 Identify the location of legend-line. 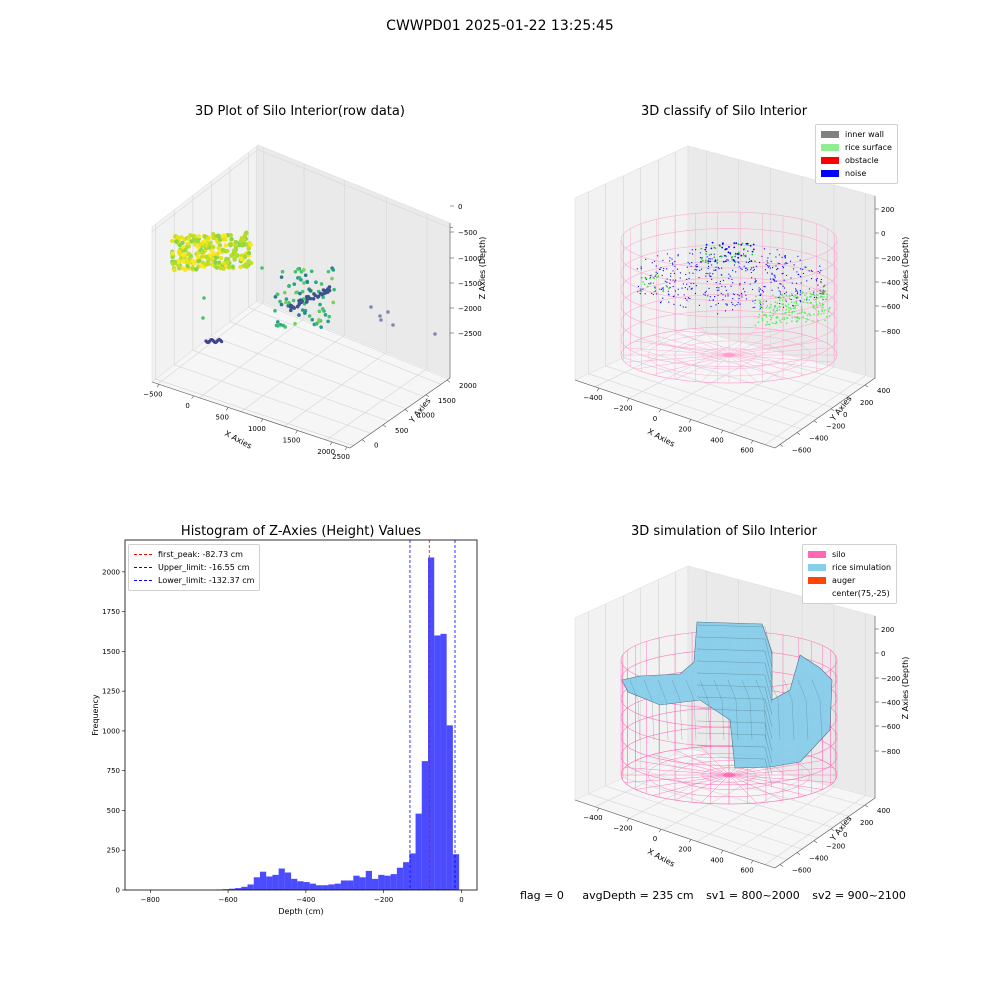
(143, 580).